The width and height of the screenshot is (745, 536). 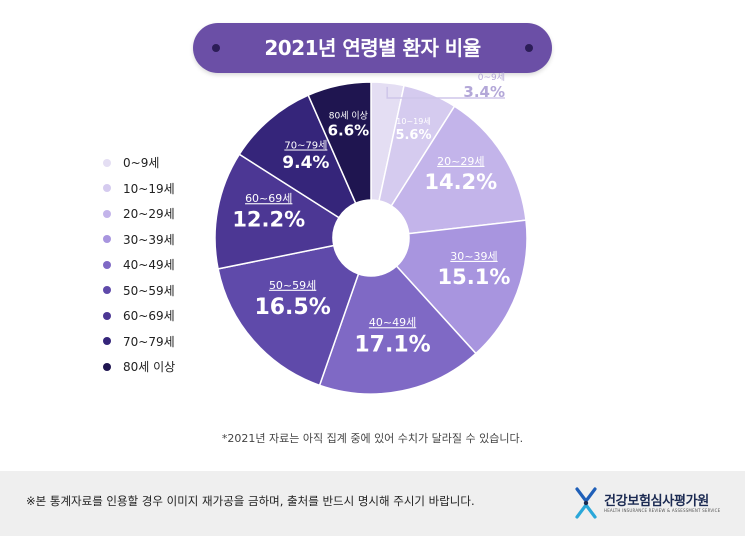 What do you see at coordinates (141, 163) in the screenshot?
I see `legend-label: 0~9세` at bounding box center [141, 163].